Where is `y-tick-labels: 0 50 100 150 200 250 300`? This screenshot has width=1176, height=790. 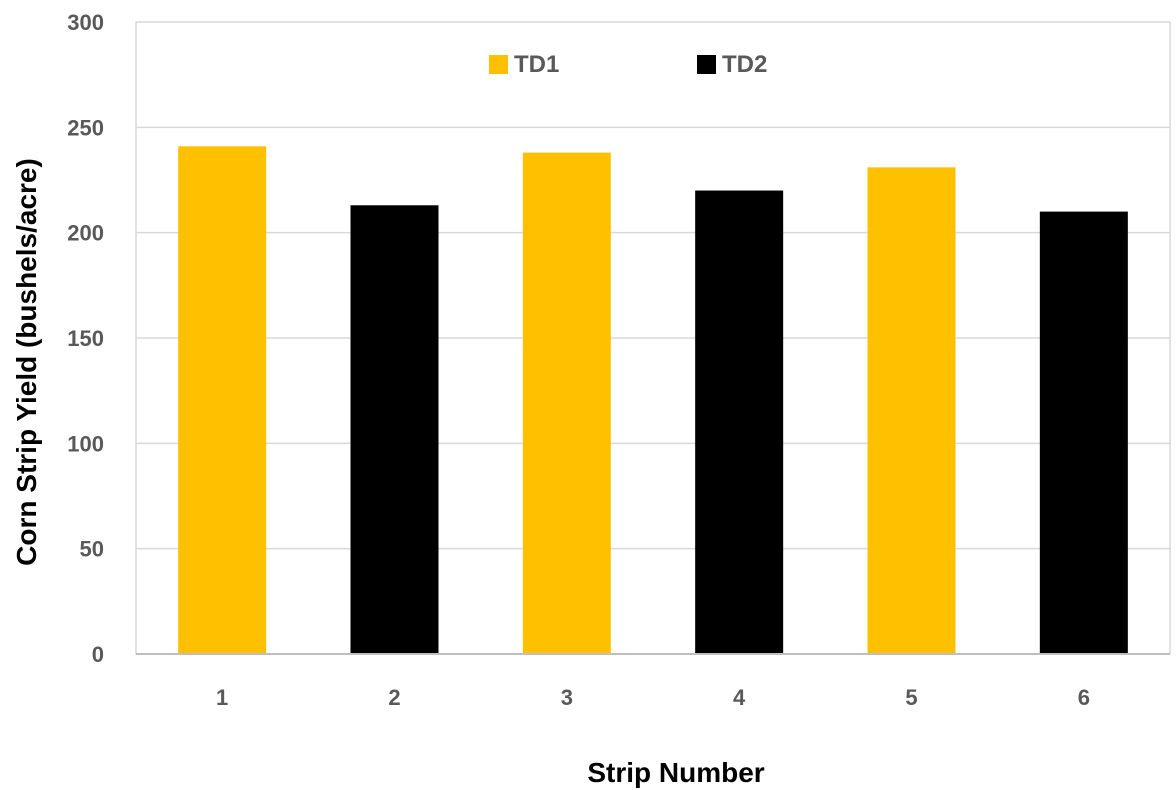
y-tick-labels: 0 50 100 150 200 250 300 is located at coordinates (85, 338).